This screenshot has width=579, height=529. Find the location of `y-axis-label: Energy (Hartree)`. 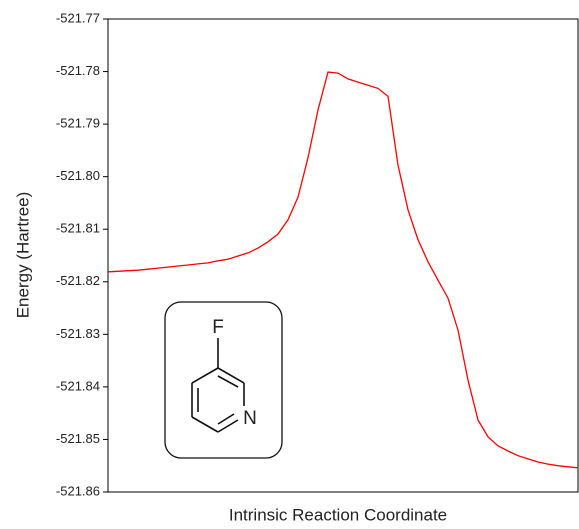

y-axis-label: Energy (Hartree) is located at coordinates (22, 255).